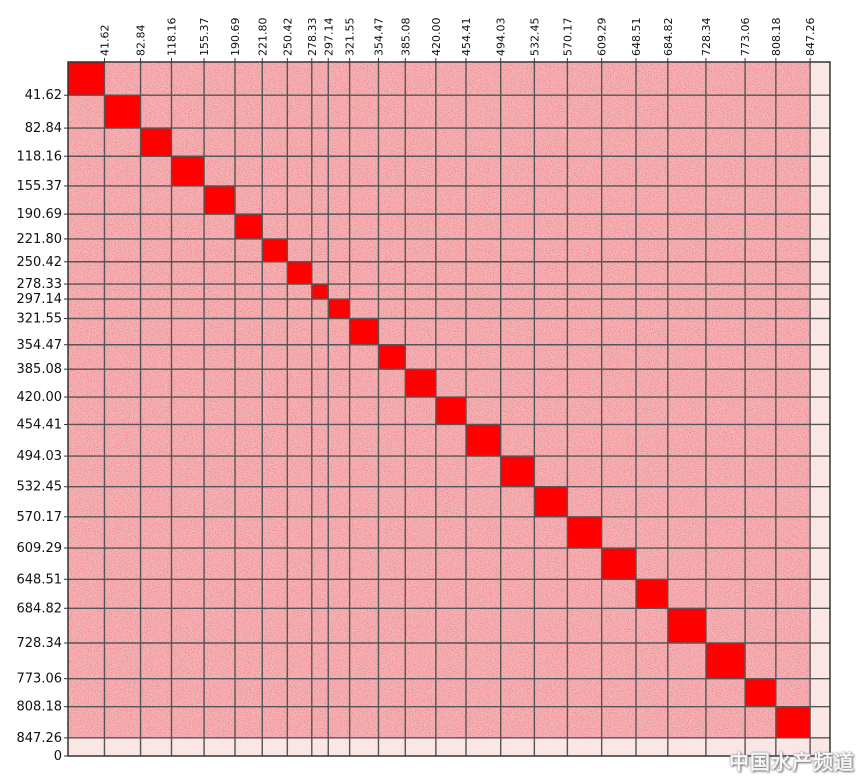 The height and width of the screenshot is (781, 865). What do you see at coordinates (40, 517) in the screenshot?
I see `y-tick-label: 570.17` at bounding box center [40, 517].